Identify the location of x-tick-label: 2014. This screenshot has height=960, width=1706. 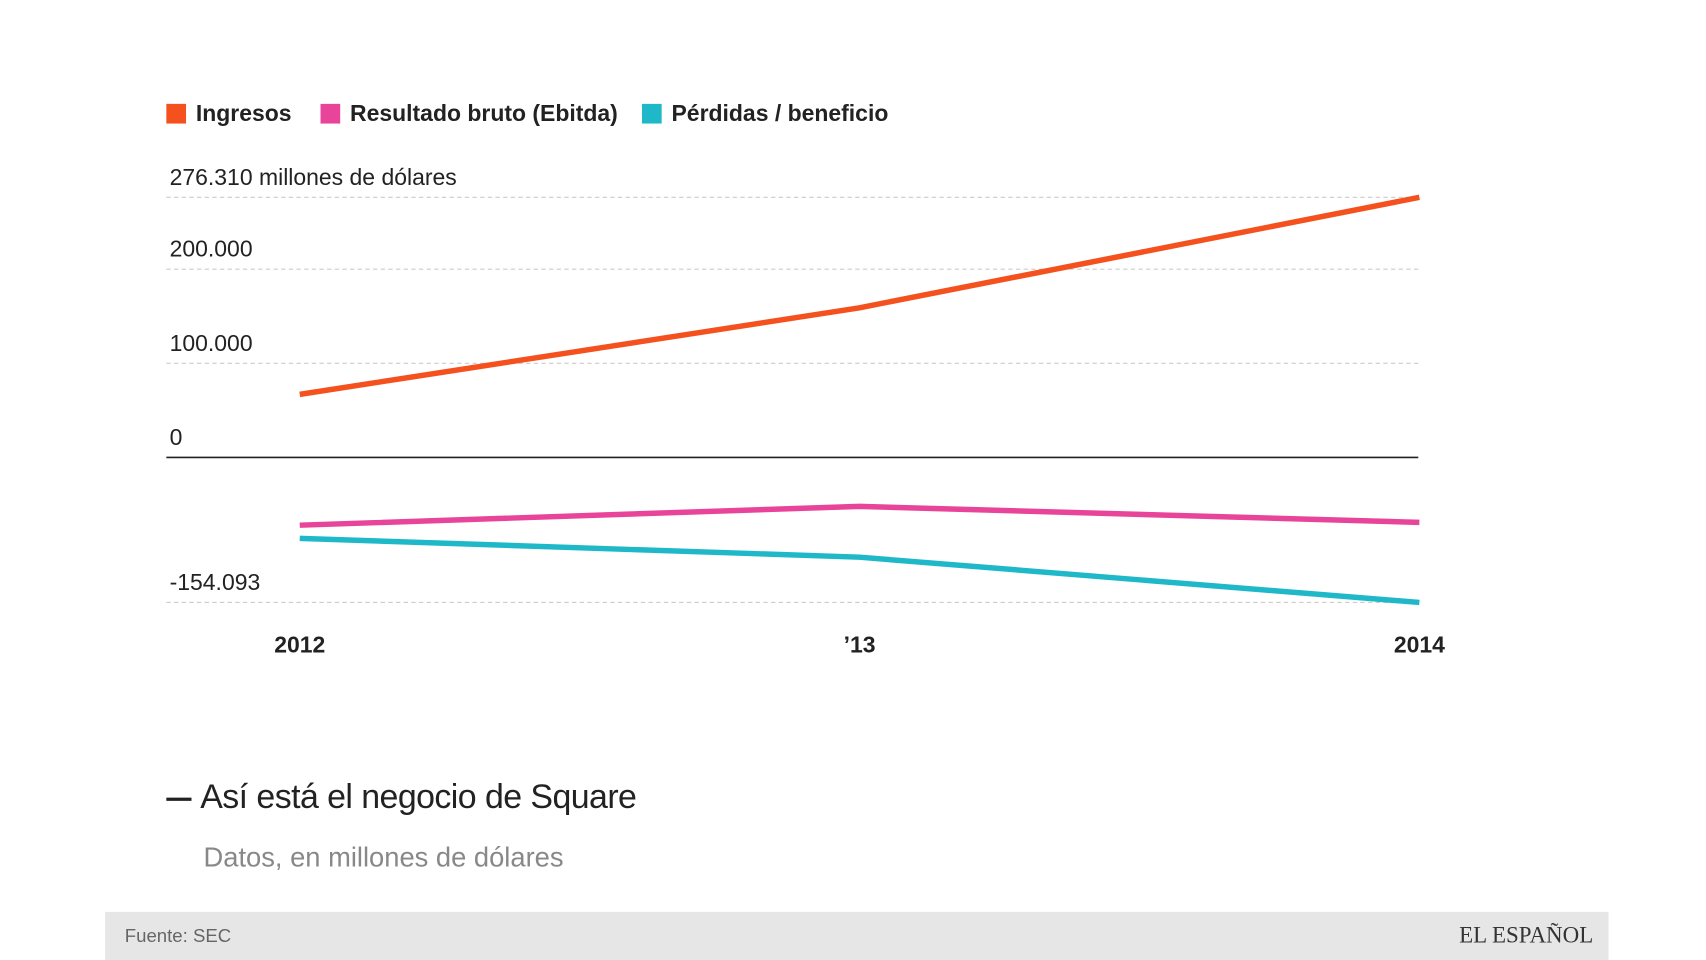
(1419, 644).